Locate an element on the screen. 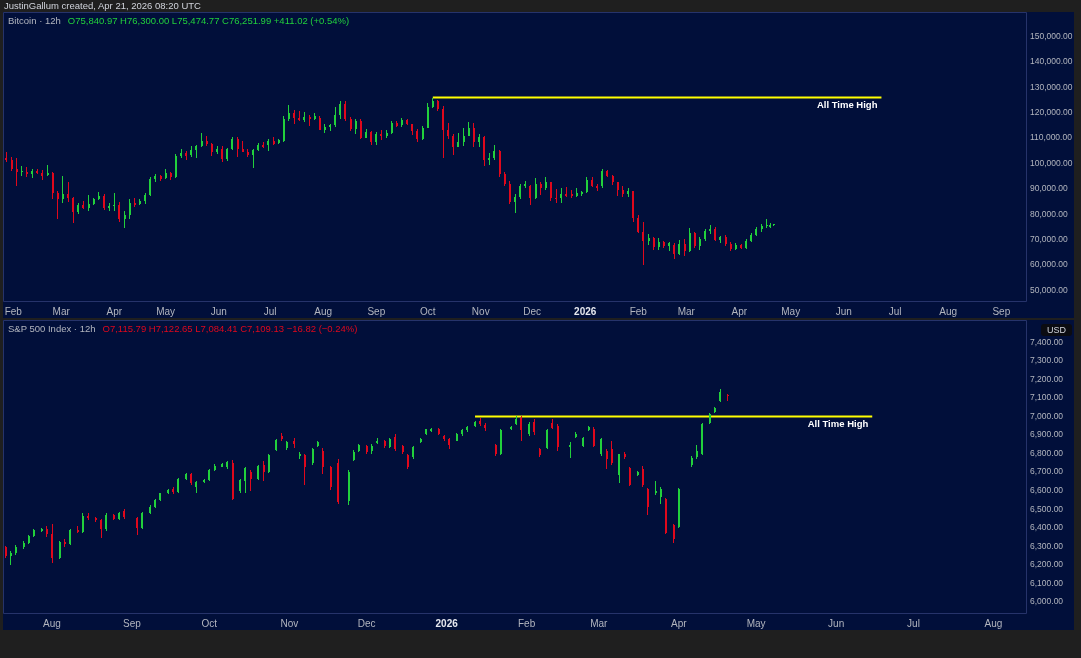 This screenshot has width=1081, height=658. y-tick-label: 6,500.00 is located at coordinates (1047, 508).